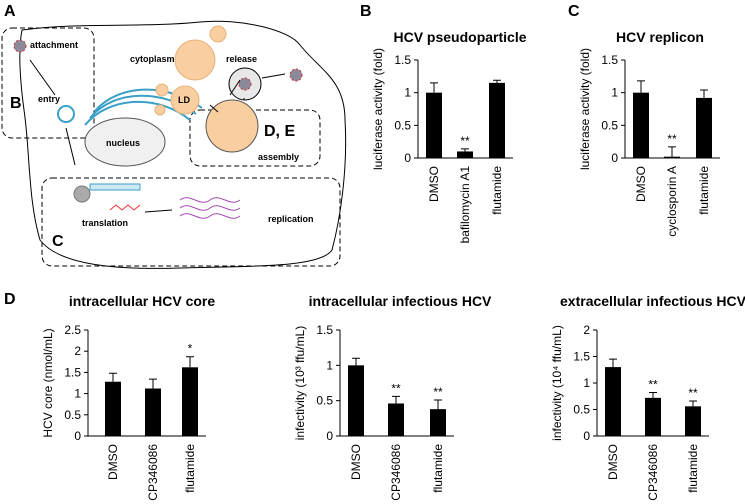 Image resolution: width=745 pixels, height=504 pixels. What do you see at coordinates (105, 223) in the screenshot?
I see `diagram-label: translation` at bounding box center [105, 223].